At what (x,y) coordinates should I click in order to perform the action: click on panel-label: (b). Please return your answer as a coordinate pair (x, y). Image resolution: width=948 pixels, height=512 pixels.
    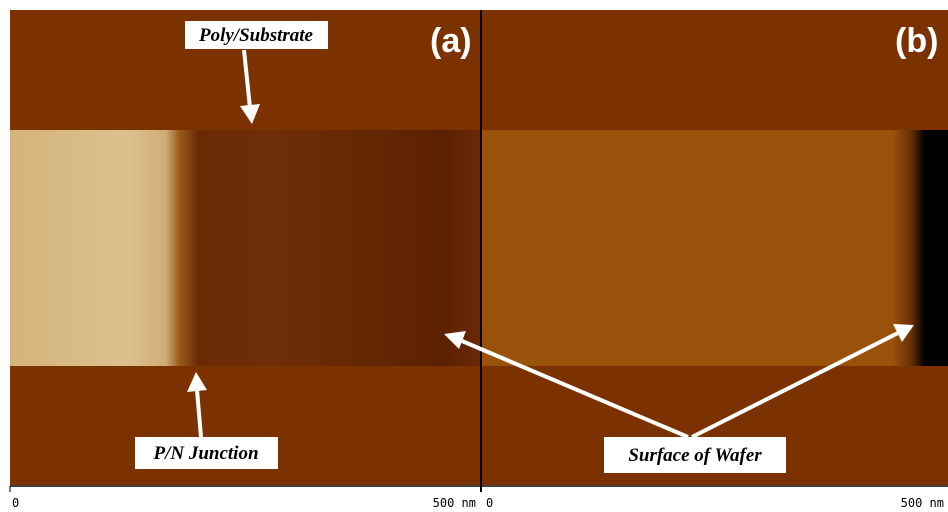
    Looking at the image, I should click on (916, 41).